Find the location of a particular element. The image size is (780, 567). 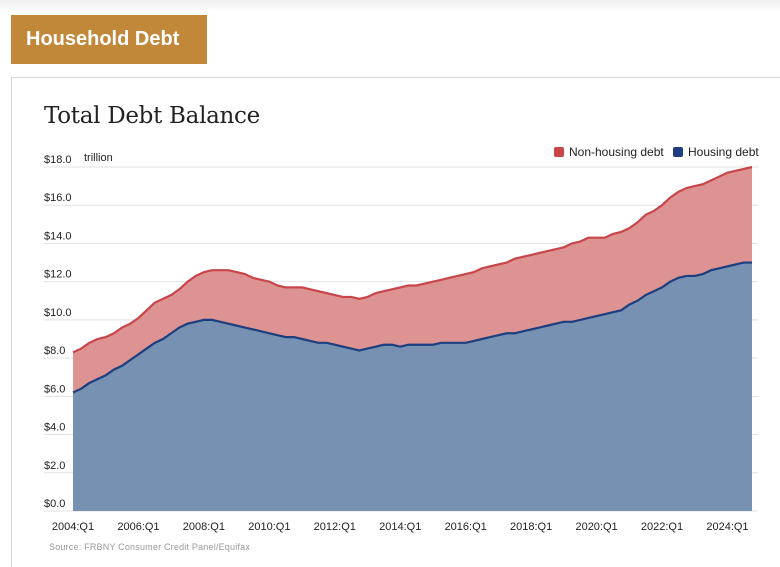

legend-label: Non-housing debt is located at coordinates (616, 152).